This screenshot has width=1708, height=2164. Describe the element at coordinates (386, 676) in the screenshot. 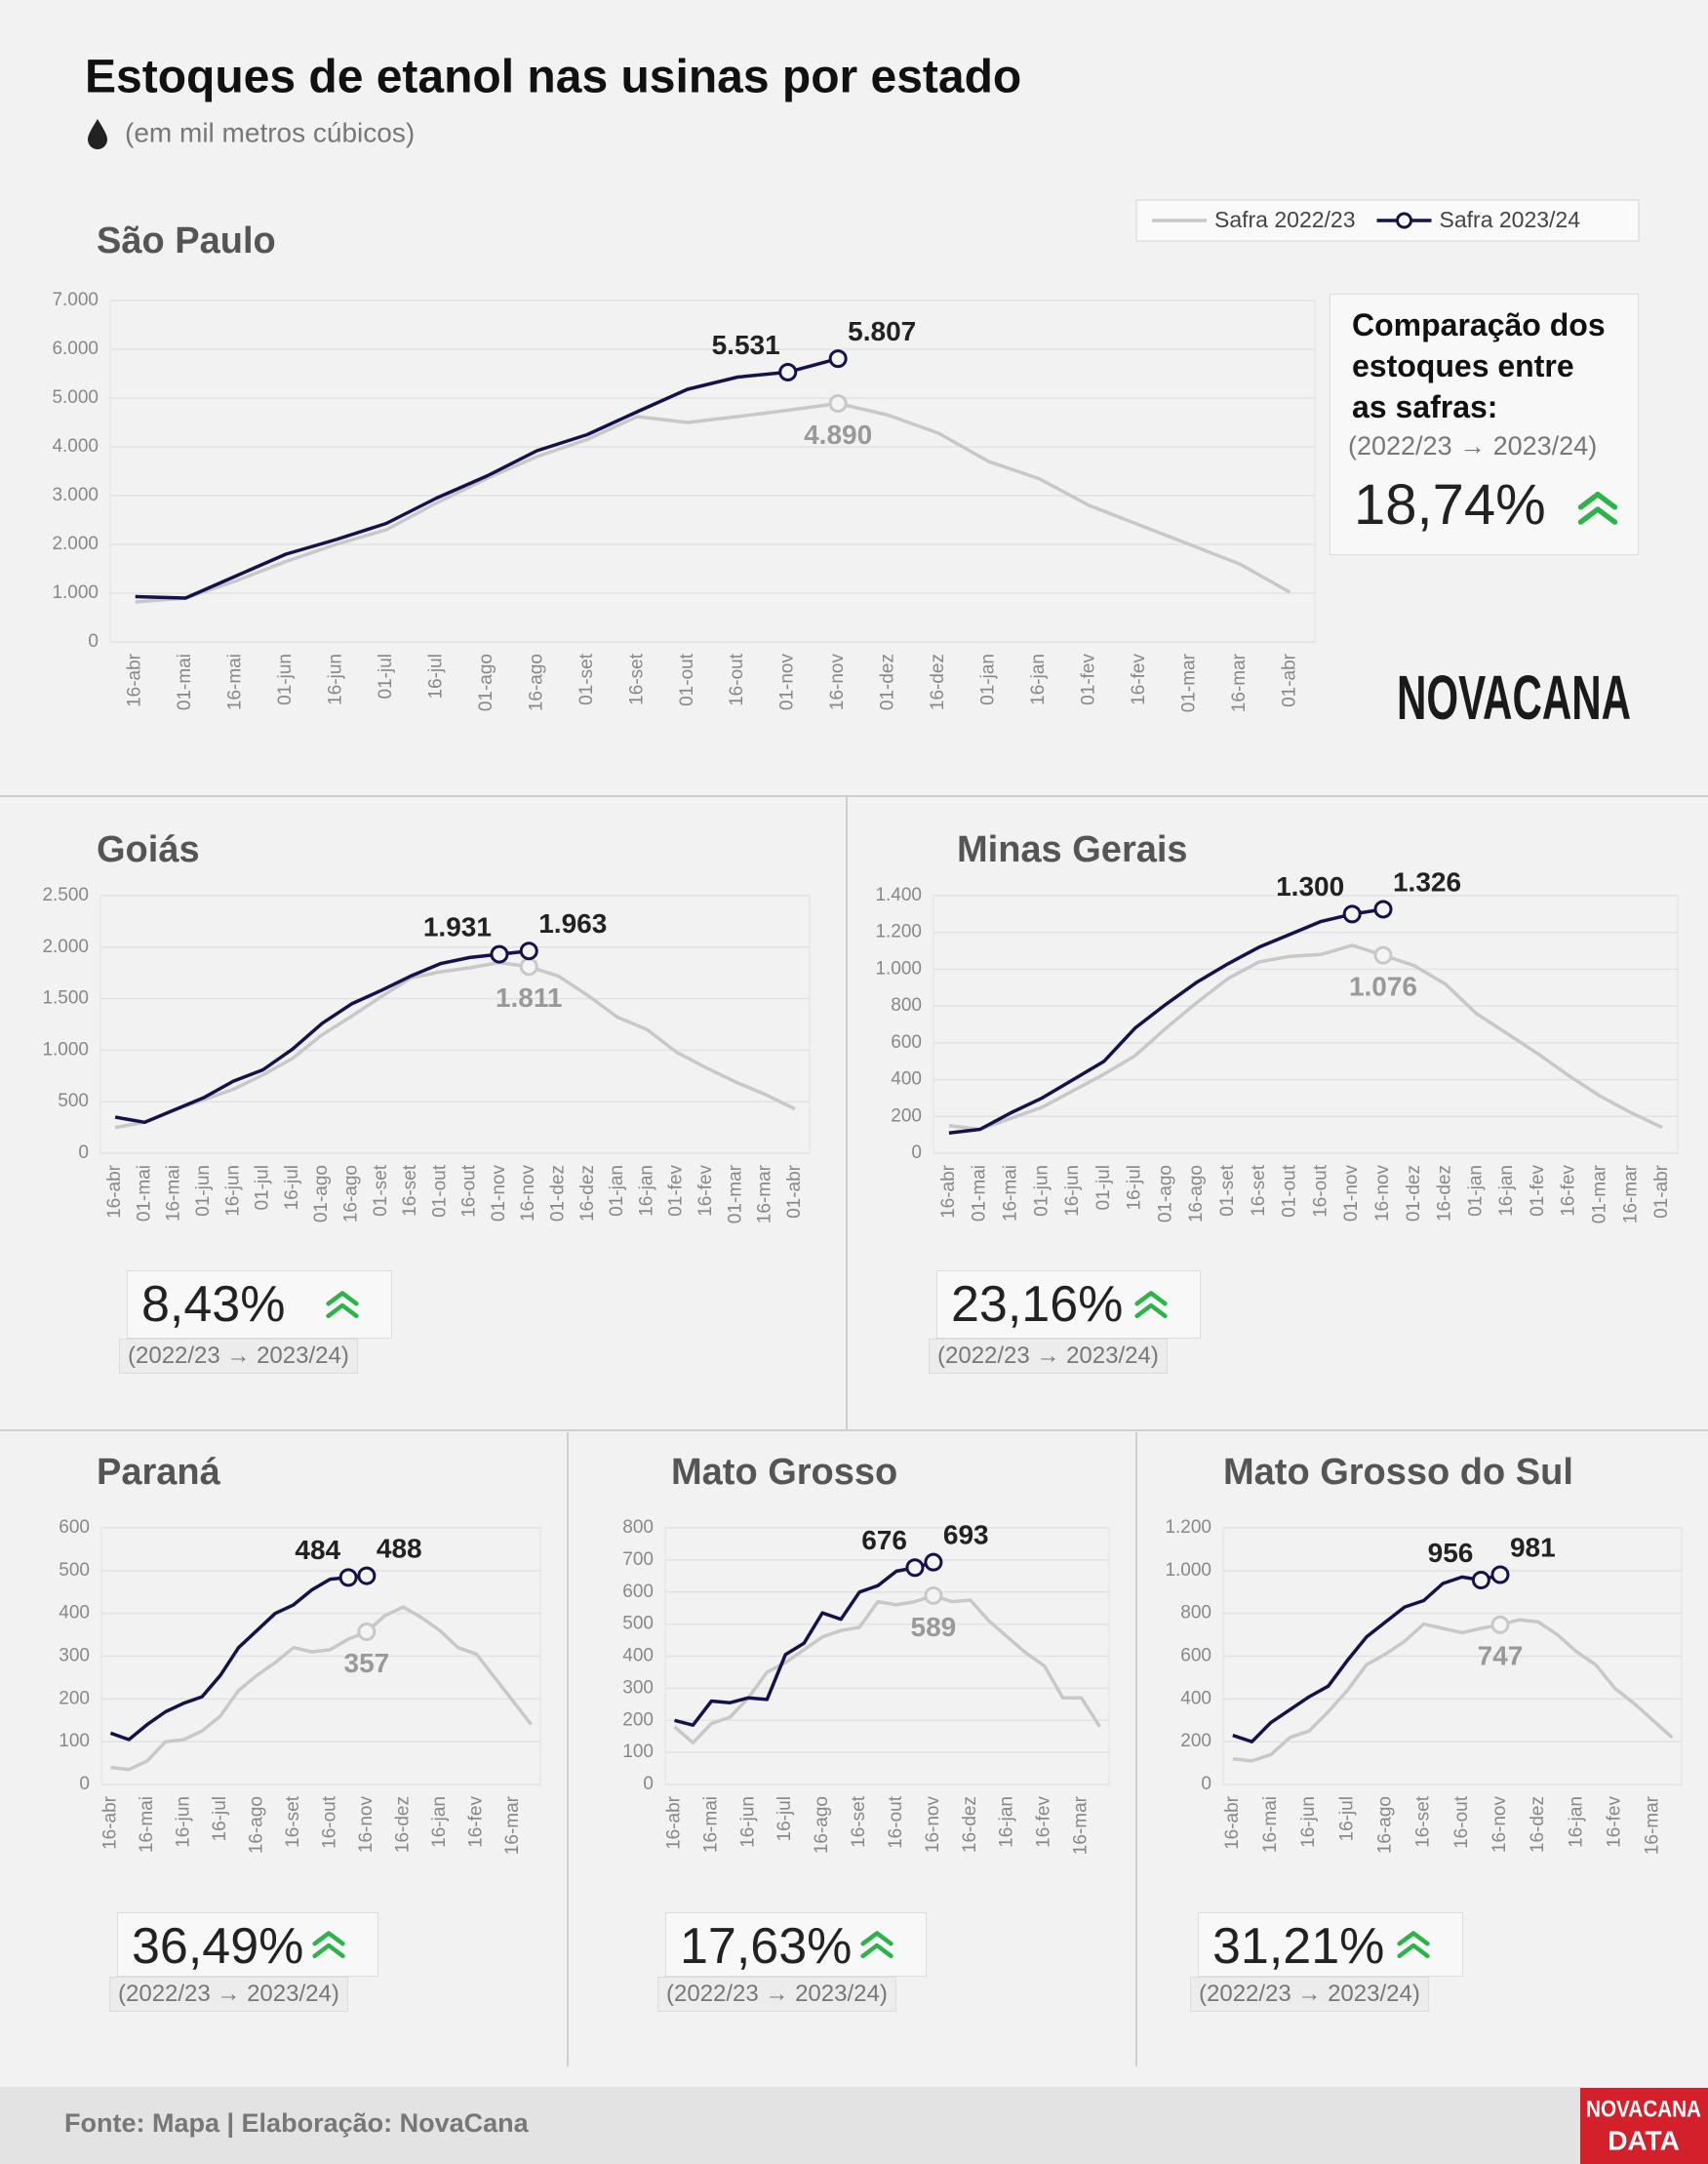

I see `x-tick-label: 01-jul` at that location.